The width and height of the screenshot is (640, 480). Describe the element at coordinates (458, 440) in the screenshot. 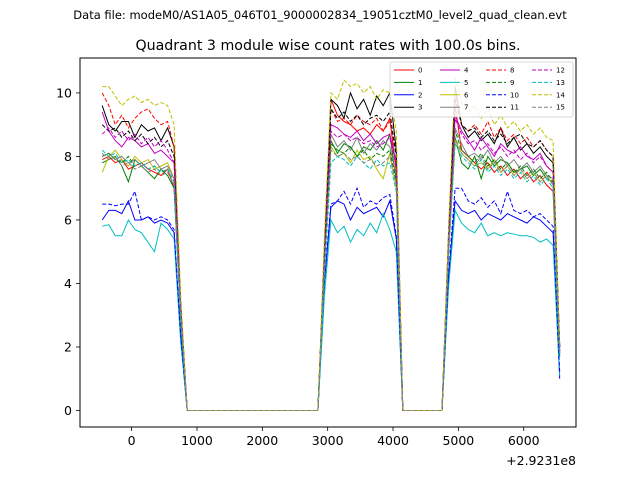

I see `x-tick-label: 5000` at that location.